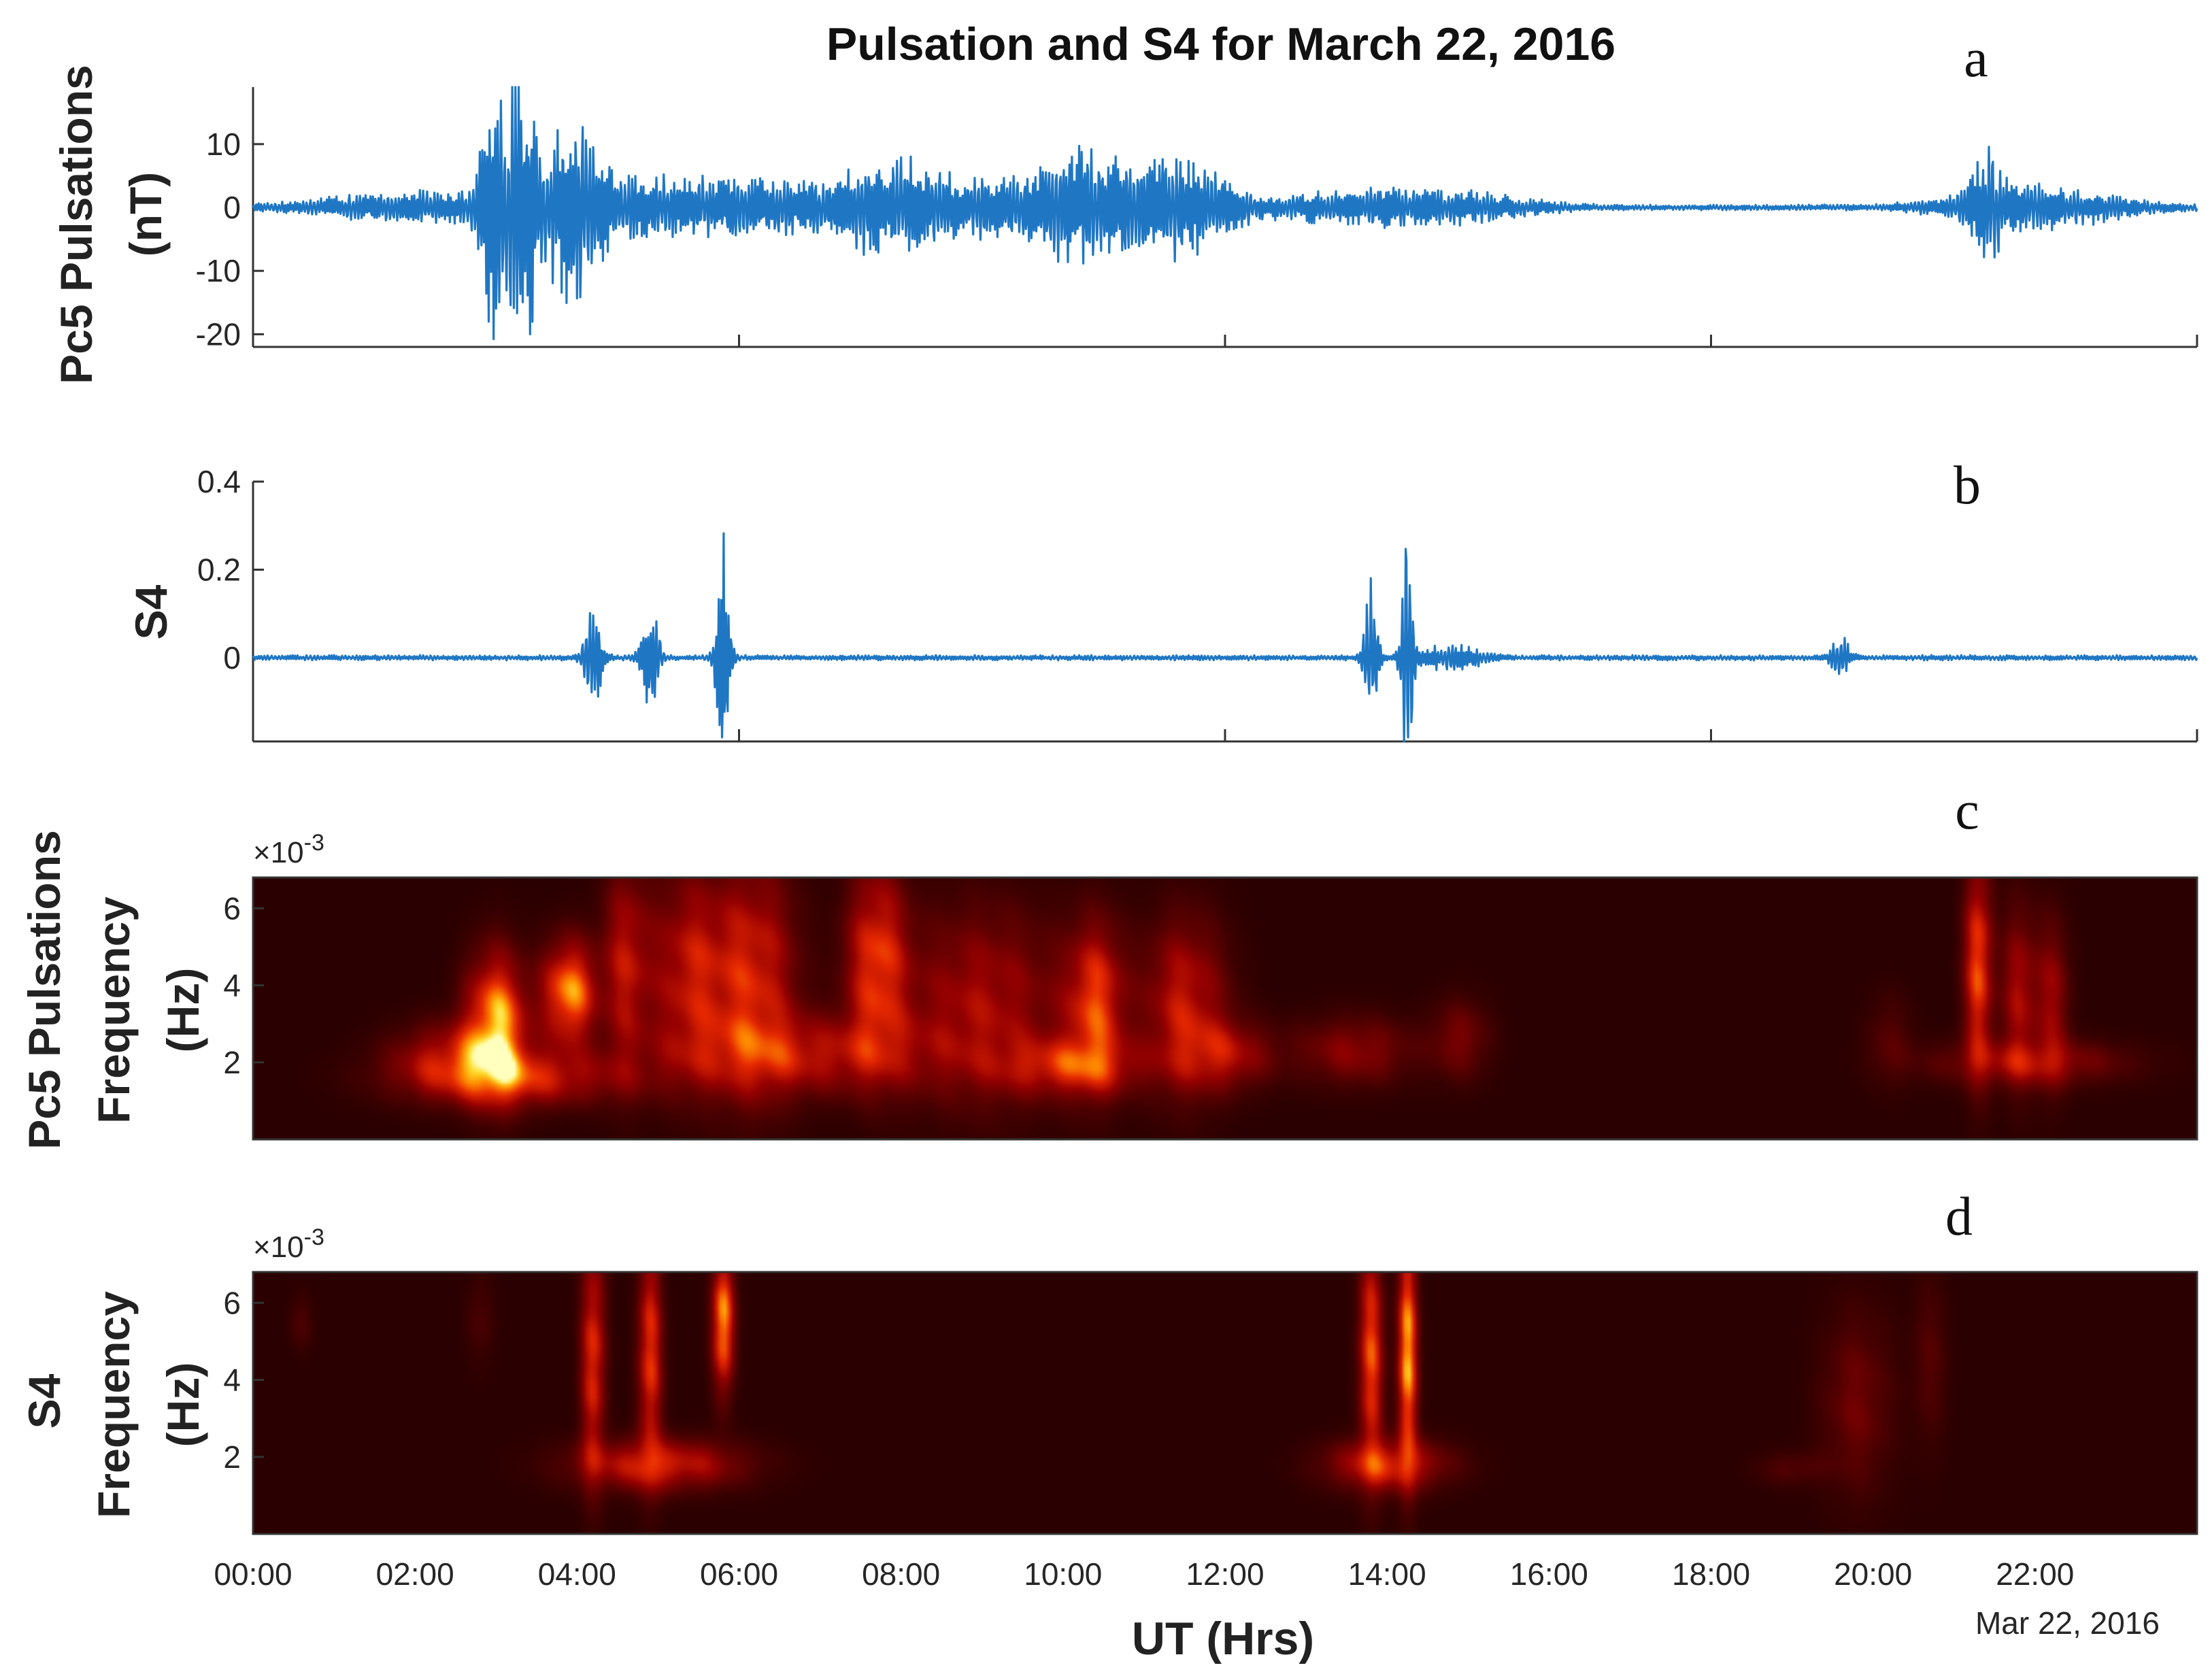 This screenshot has width=2212, height=1672. Describe the element at coordinates (415, 1574) in the screenshot. I see `x-tick-label: 02:00` at that location.